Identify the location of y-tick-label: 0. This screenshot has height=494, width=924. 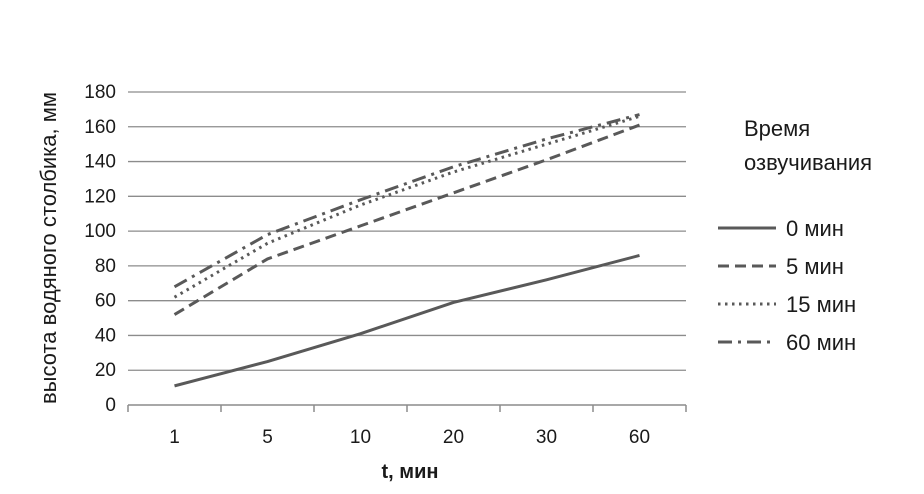
(110, 405).